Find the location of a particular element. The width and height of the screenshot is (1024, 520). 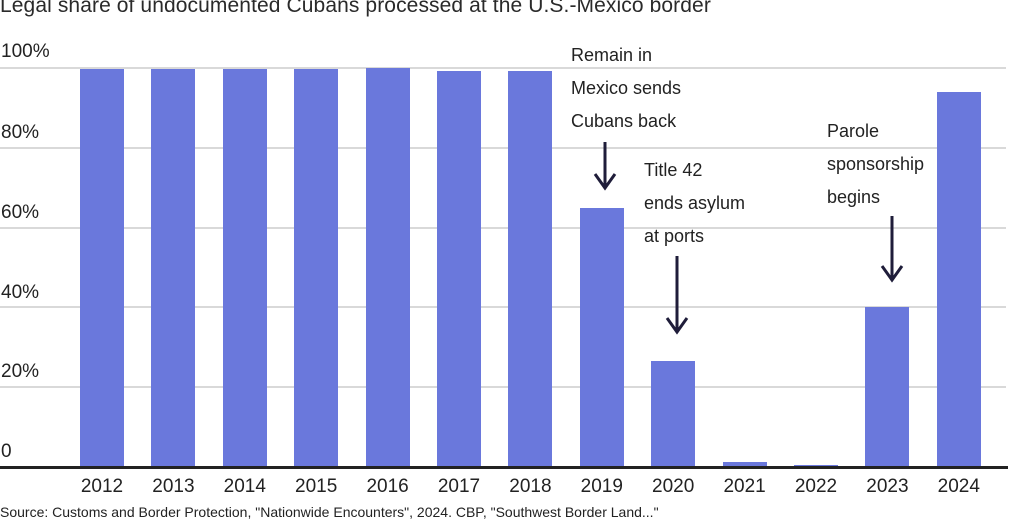

bar-2020 is located at coordinates (673, 414).